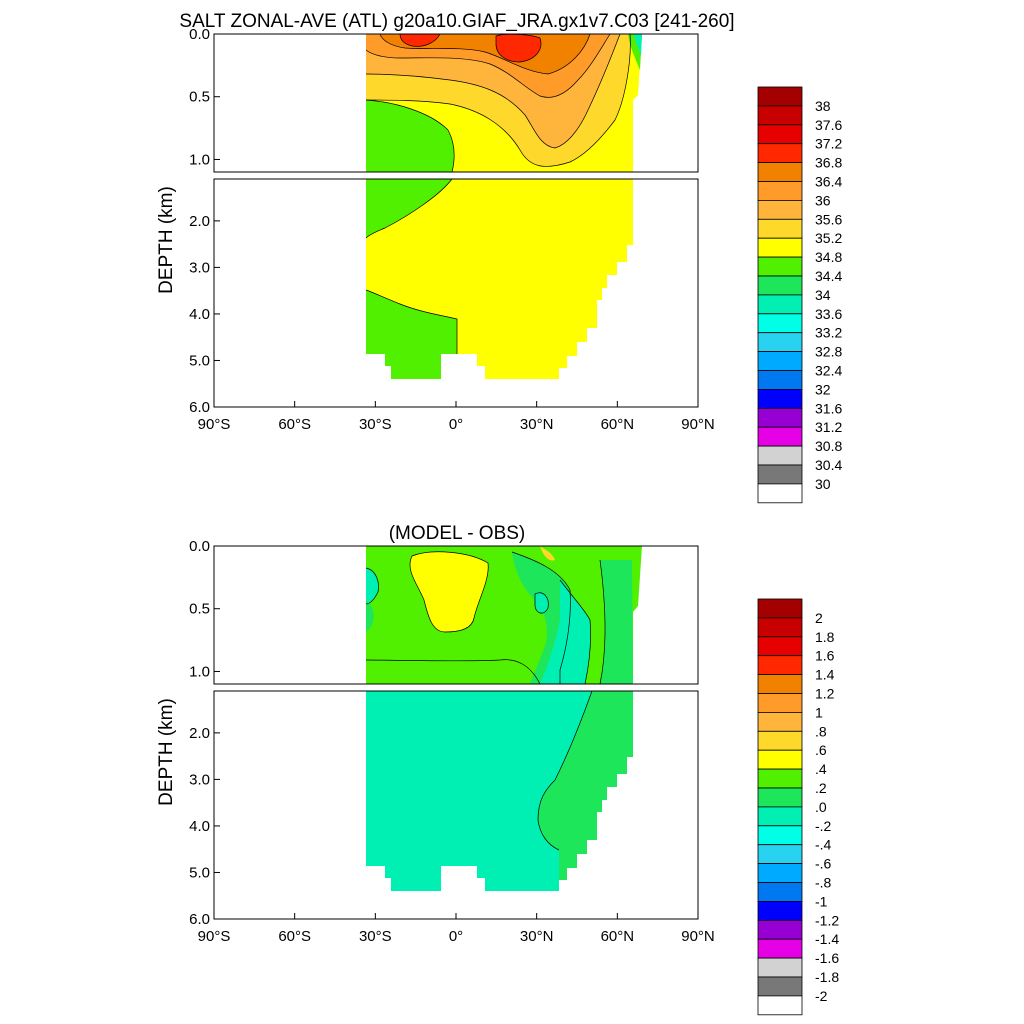 The image size is (1024, 1024). What do you see at coordinates (828, 219) in the screenshot?
I see `colorbar-label: 35.6` at bounding box center [828, 219].